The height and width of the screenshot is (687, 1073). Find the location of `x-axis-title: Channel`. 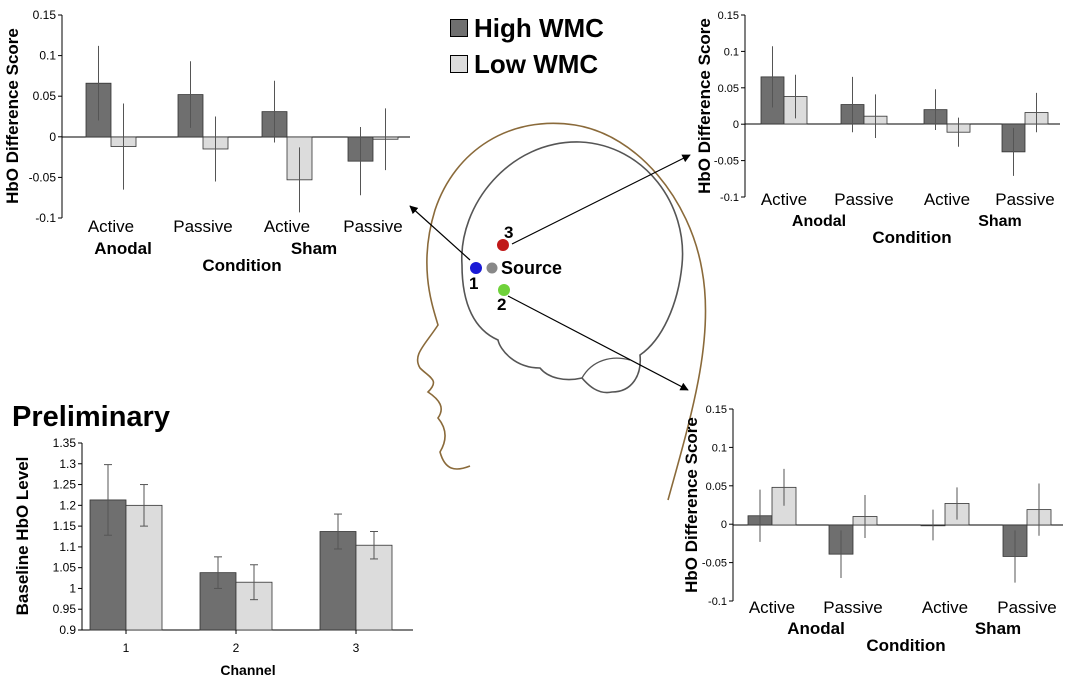

x-axis-title: Channel is located at coordinates (247, 670).